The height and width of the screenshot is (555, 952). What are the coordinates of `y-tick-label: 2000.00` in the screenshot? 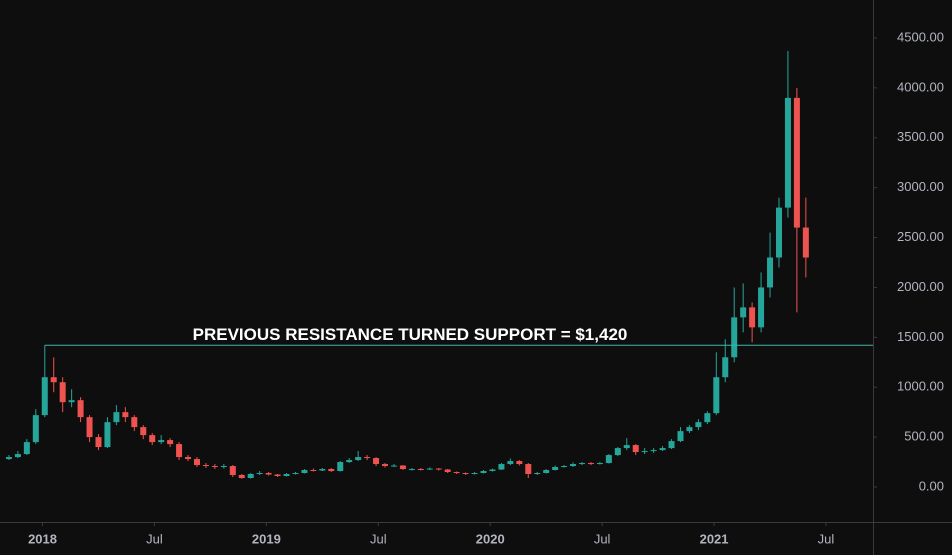 It's located at (920, 286).